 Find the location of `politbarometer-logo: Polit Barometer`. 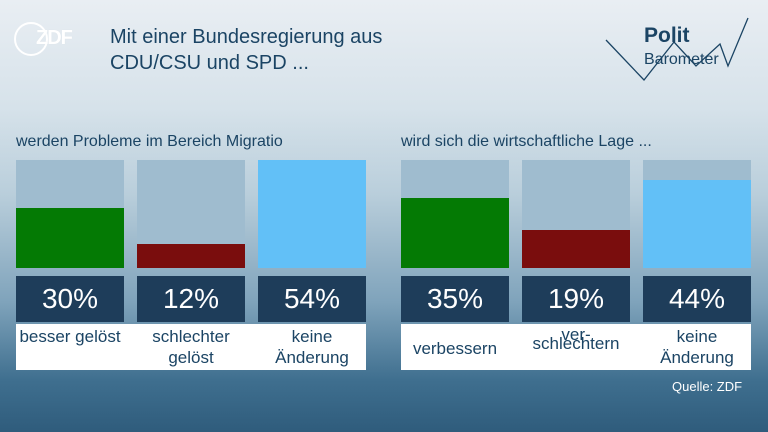

politbarometer-logo: Polit Barometer is located at coordinates (680, 51).